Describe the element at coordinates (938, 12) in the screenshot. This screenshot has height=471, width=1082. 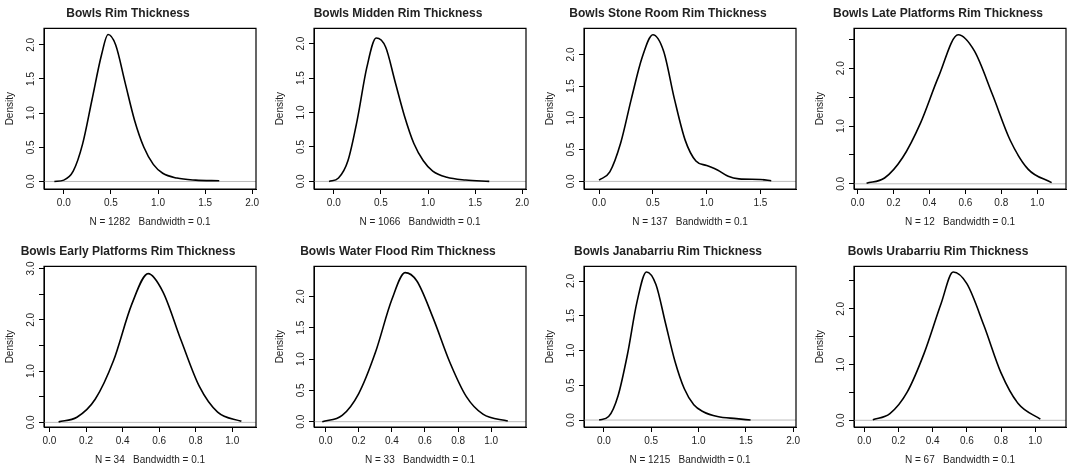
I see `chart-title: Bowls Late Platforms Rim Thickness` at that location.